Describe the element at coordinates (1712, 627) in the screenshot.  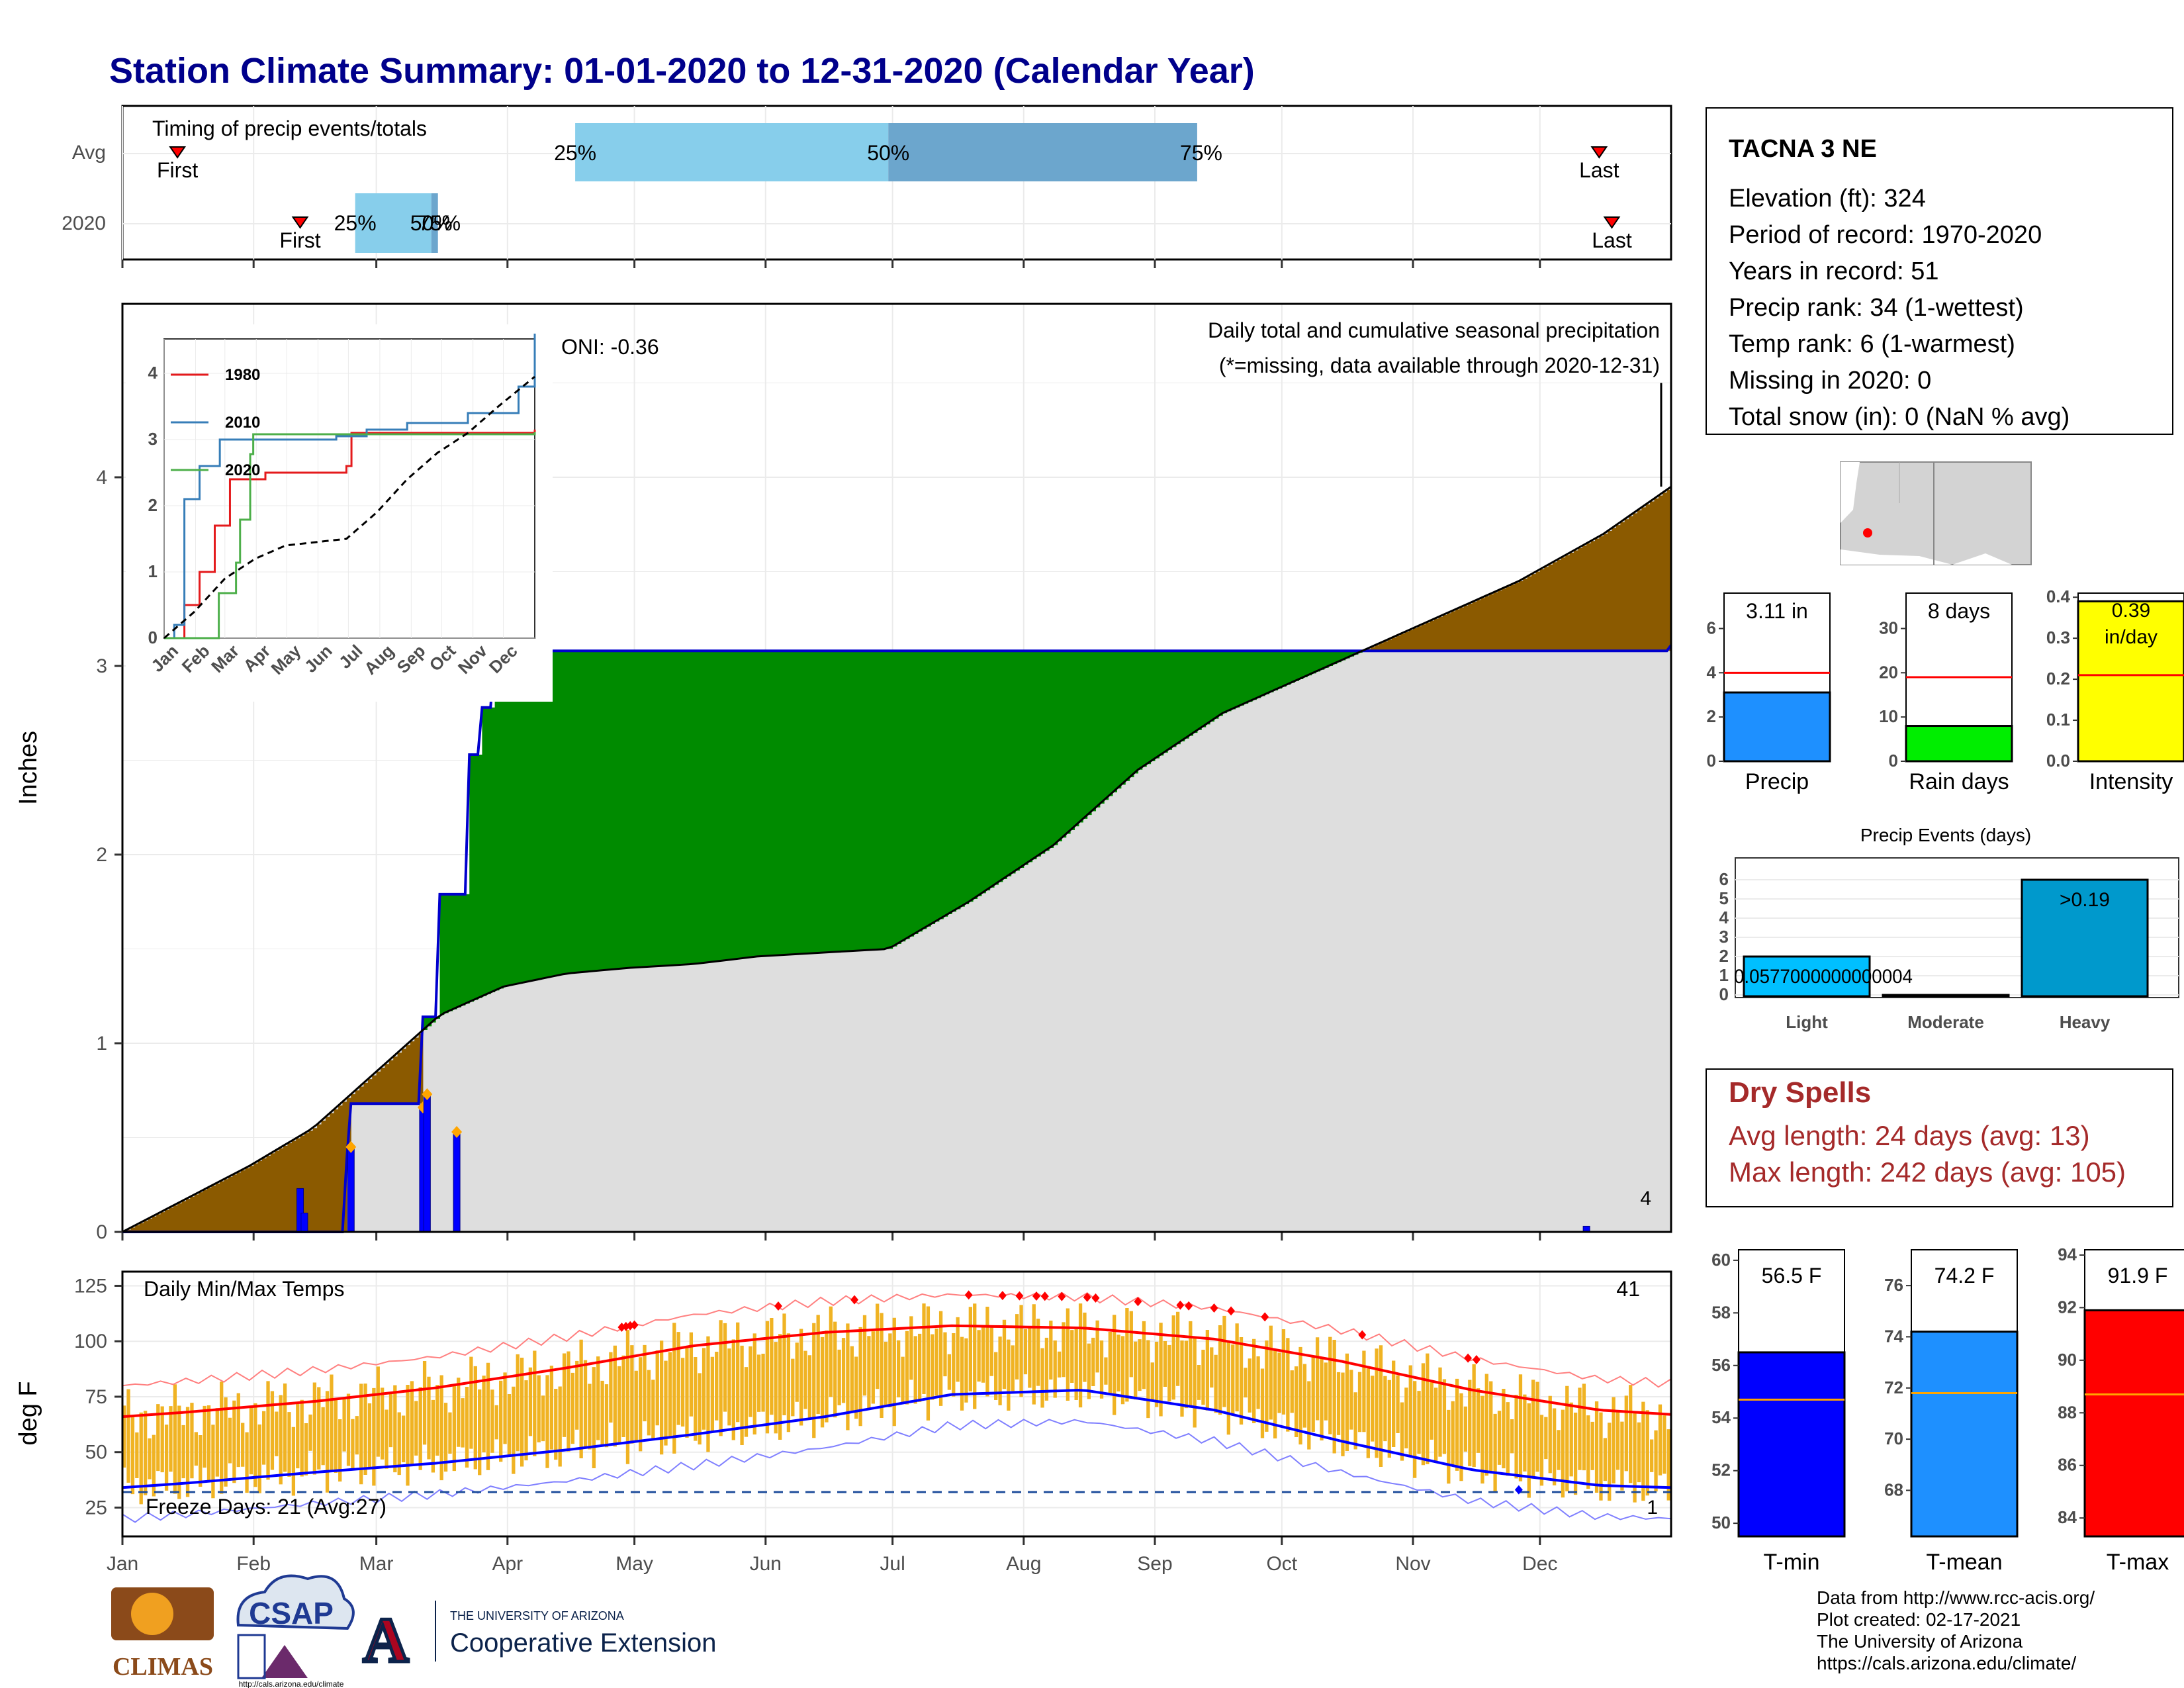
I see `summary-ytick-label: 6` at that location.